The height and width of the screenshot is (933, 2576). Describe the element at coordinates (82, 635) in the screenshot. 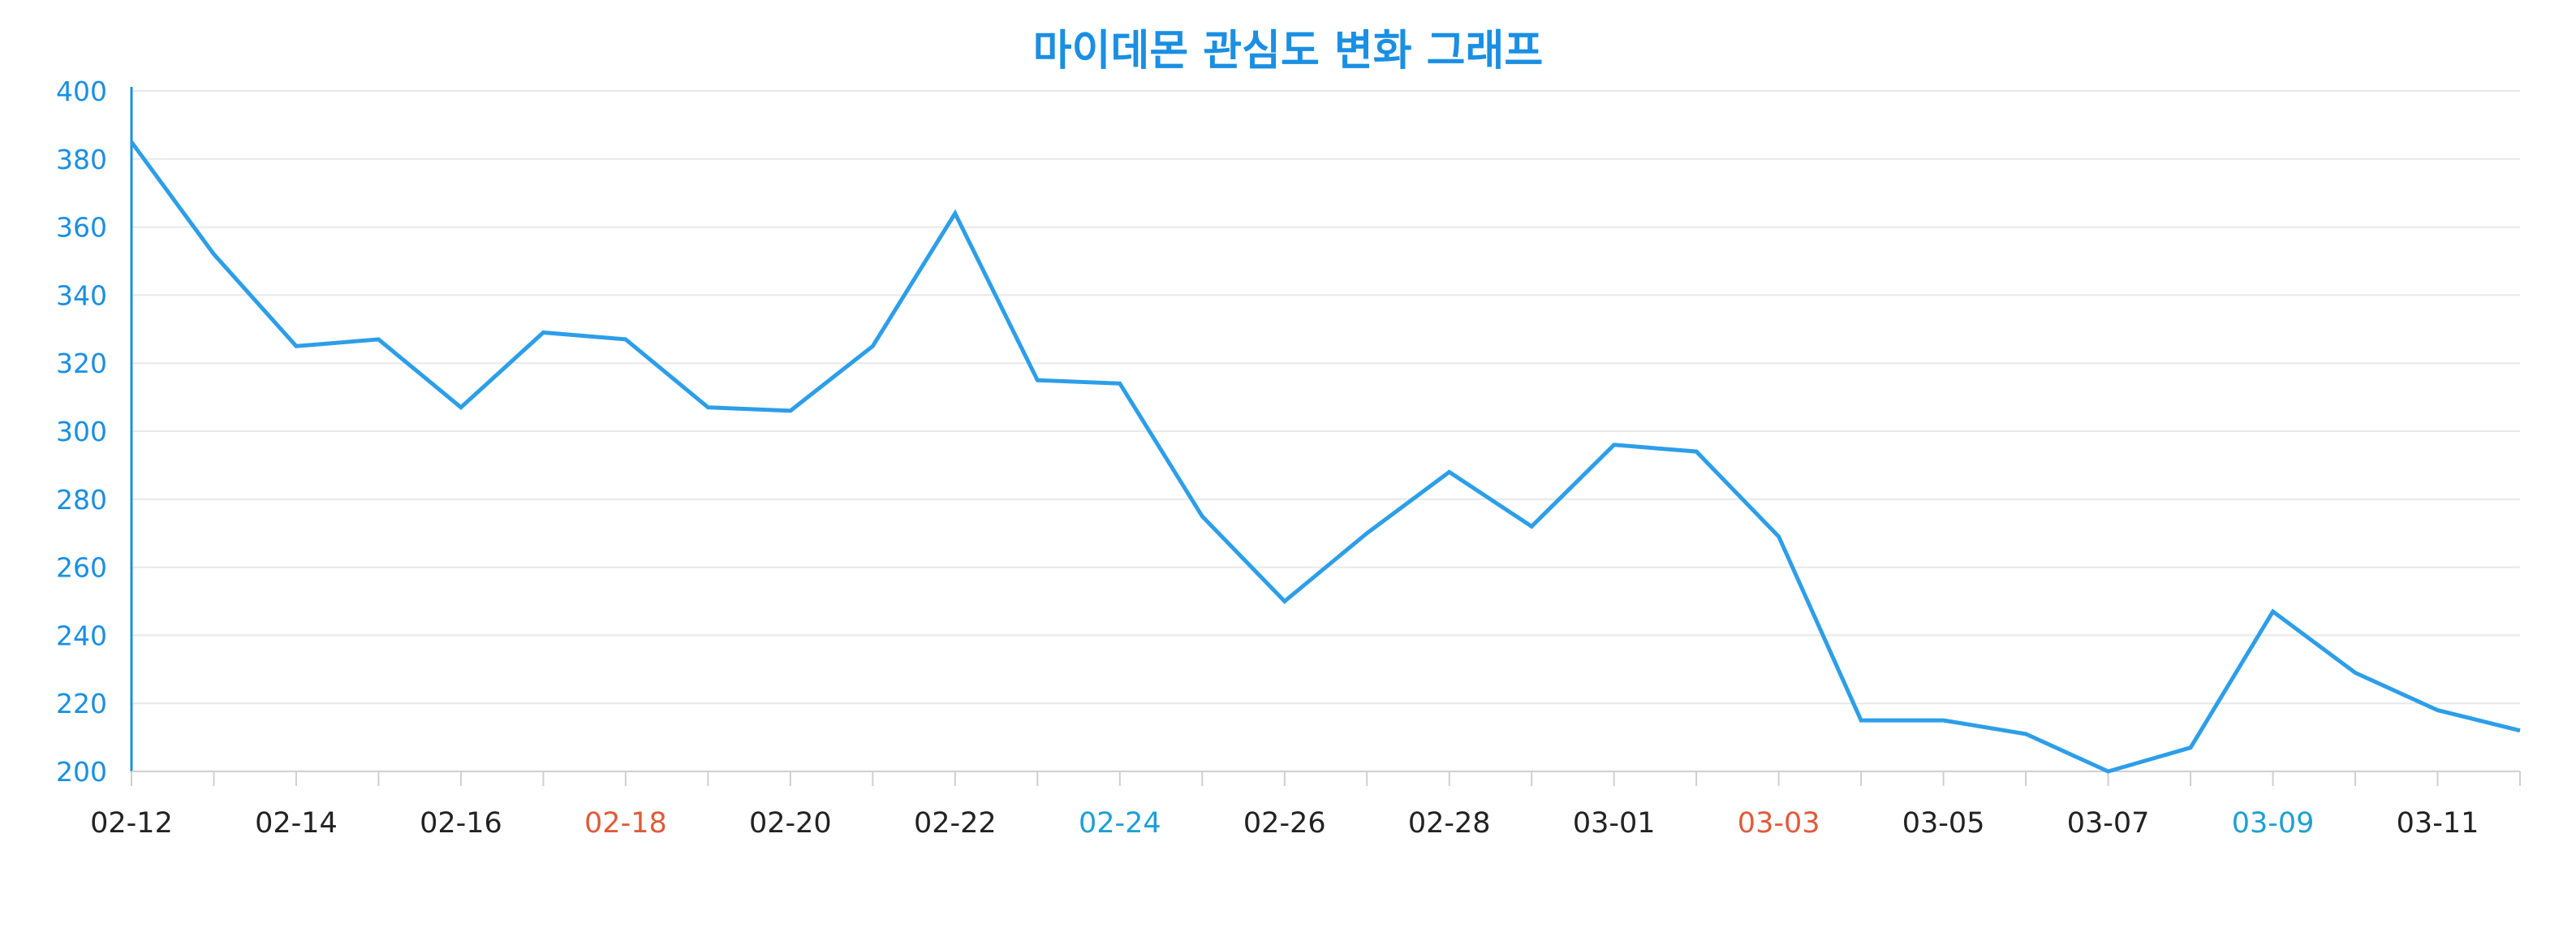

I see `y-tick-label: 240` at that location.